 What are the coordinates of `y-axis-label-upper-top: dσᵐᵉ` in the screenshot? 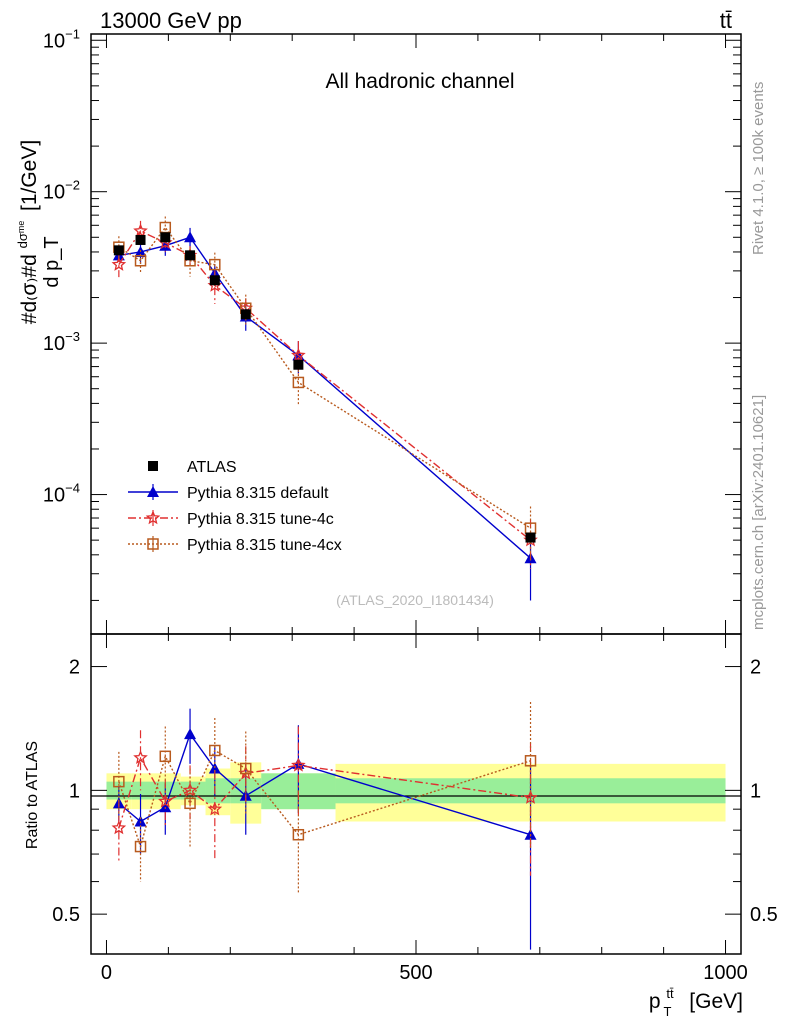 It's located at (22, 235).